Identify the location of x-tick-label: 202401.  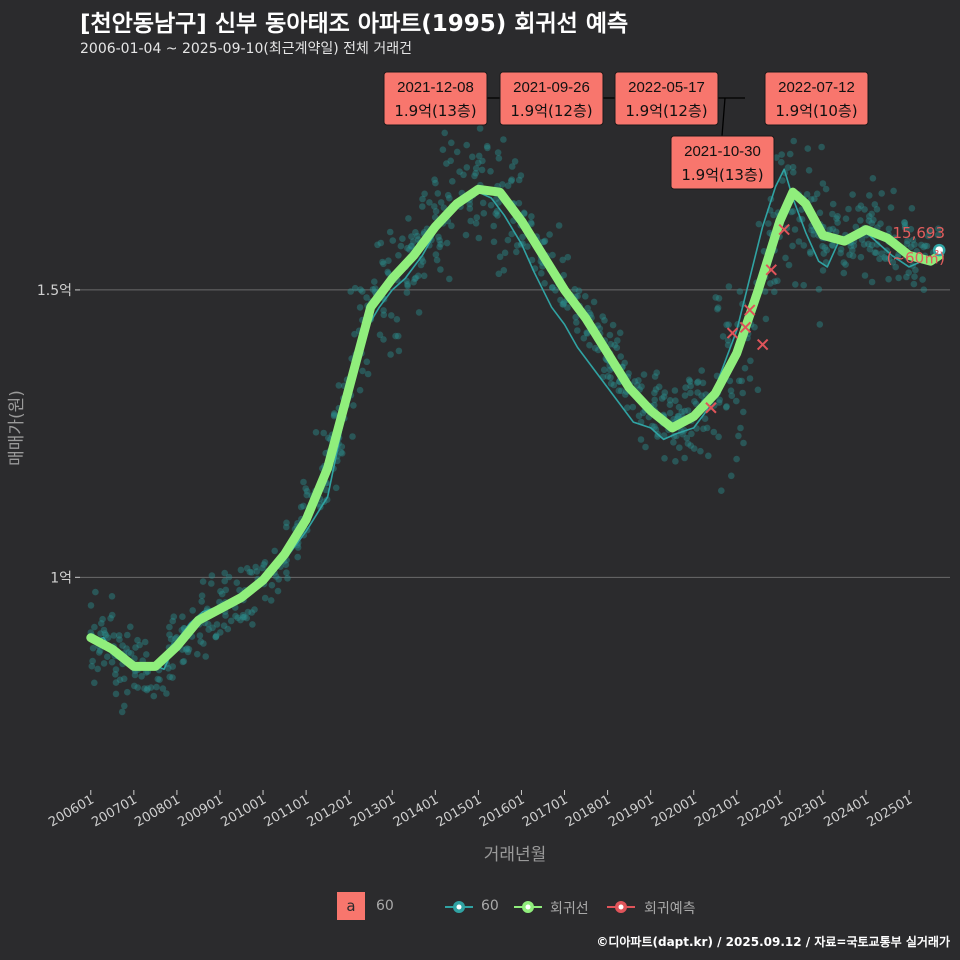
(847, 811).